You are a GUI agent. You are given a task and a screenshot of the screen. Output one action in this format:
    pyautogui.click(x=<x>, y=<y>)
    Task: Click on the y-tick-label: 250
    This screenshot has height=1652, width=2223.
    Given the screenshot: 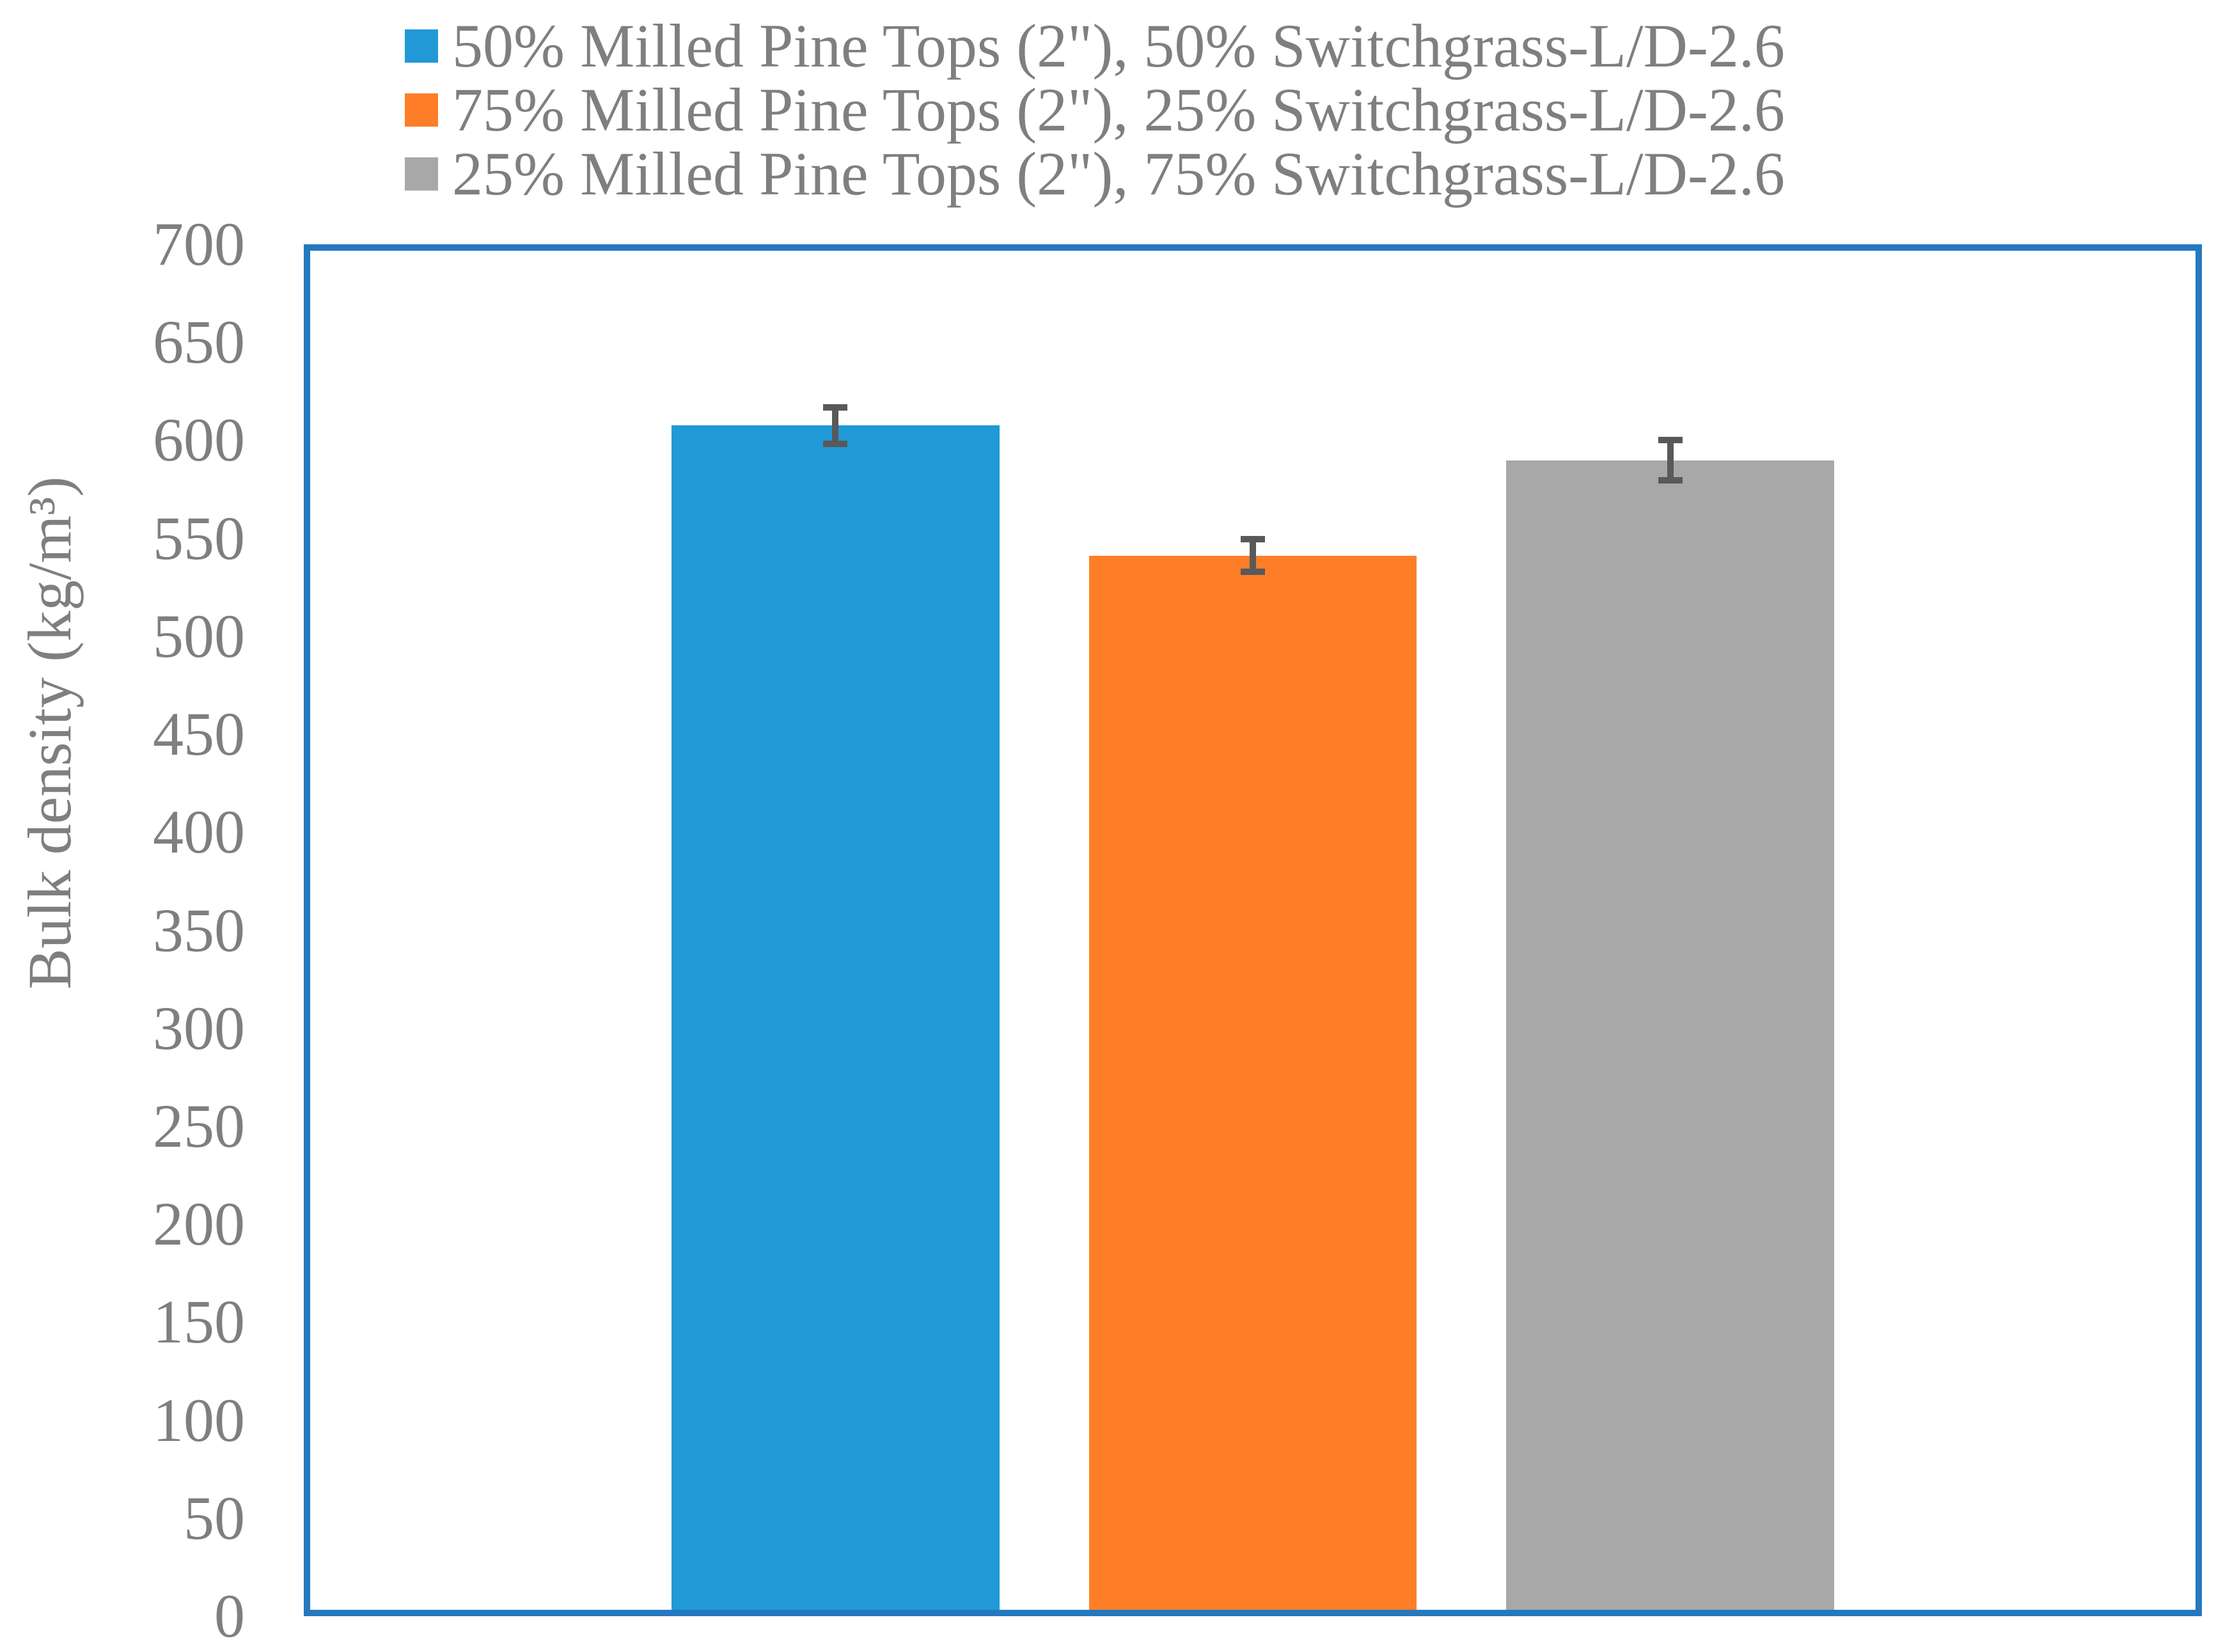 What is the action you would take?
    pyautogui.click(x=199, y=1125)
    